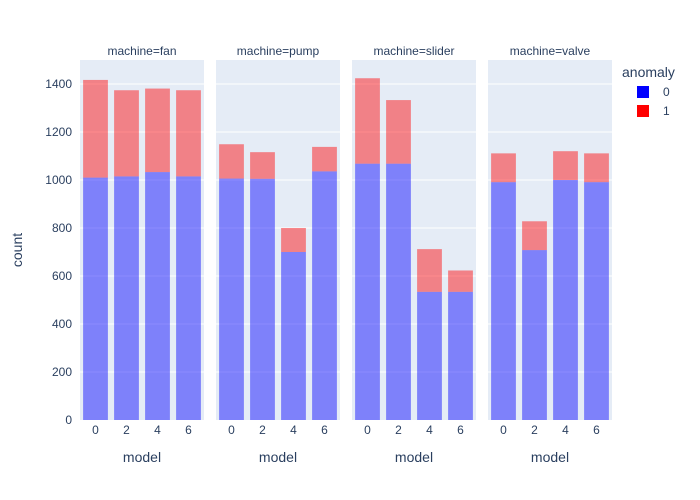 The image size is (700, 500). I want to click on facet-title: machine=slider, so click(413, 51).